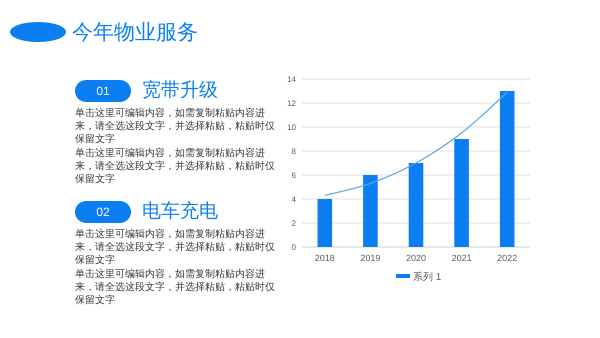 The width and height of the screenshot is (600, 338). I want to click on text: 今年物业服务, so click(135, 33).